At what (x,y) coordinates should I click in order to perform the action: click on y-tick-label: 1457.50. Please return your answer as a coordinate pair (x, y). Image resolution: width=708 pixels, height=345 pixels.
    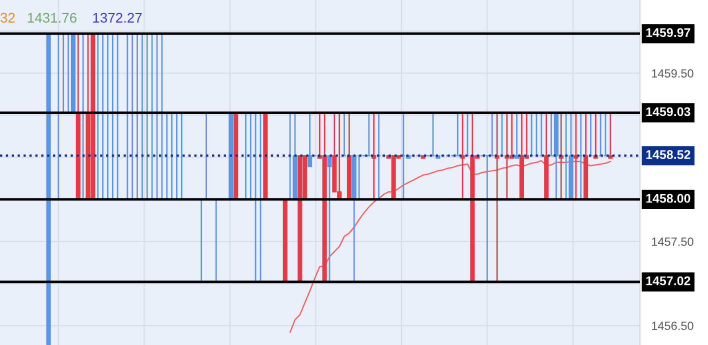
    Looking at the image, I should click on (673, 242).